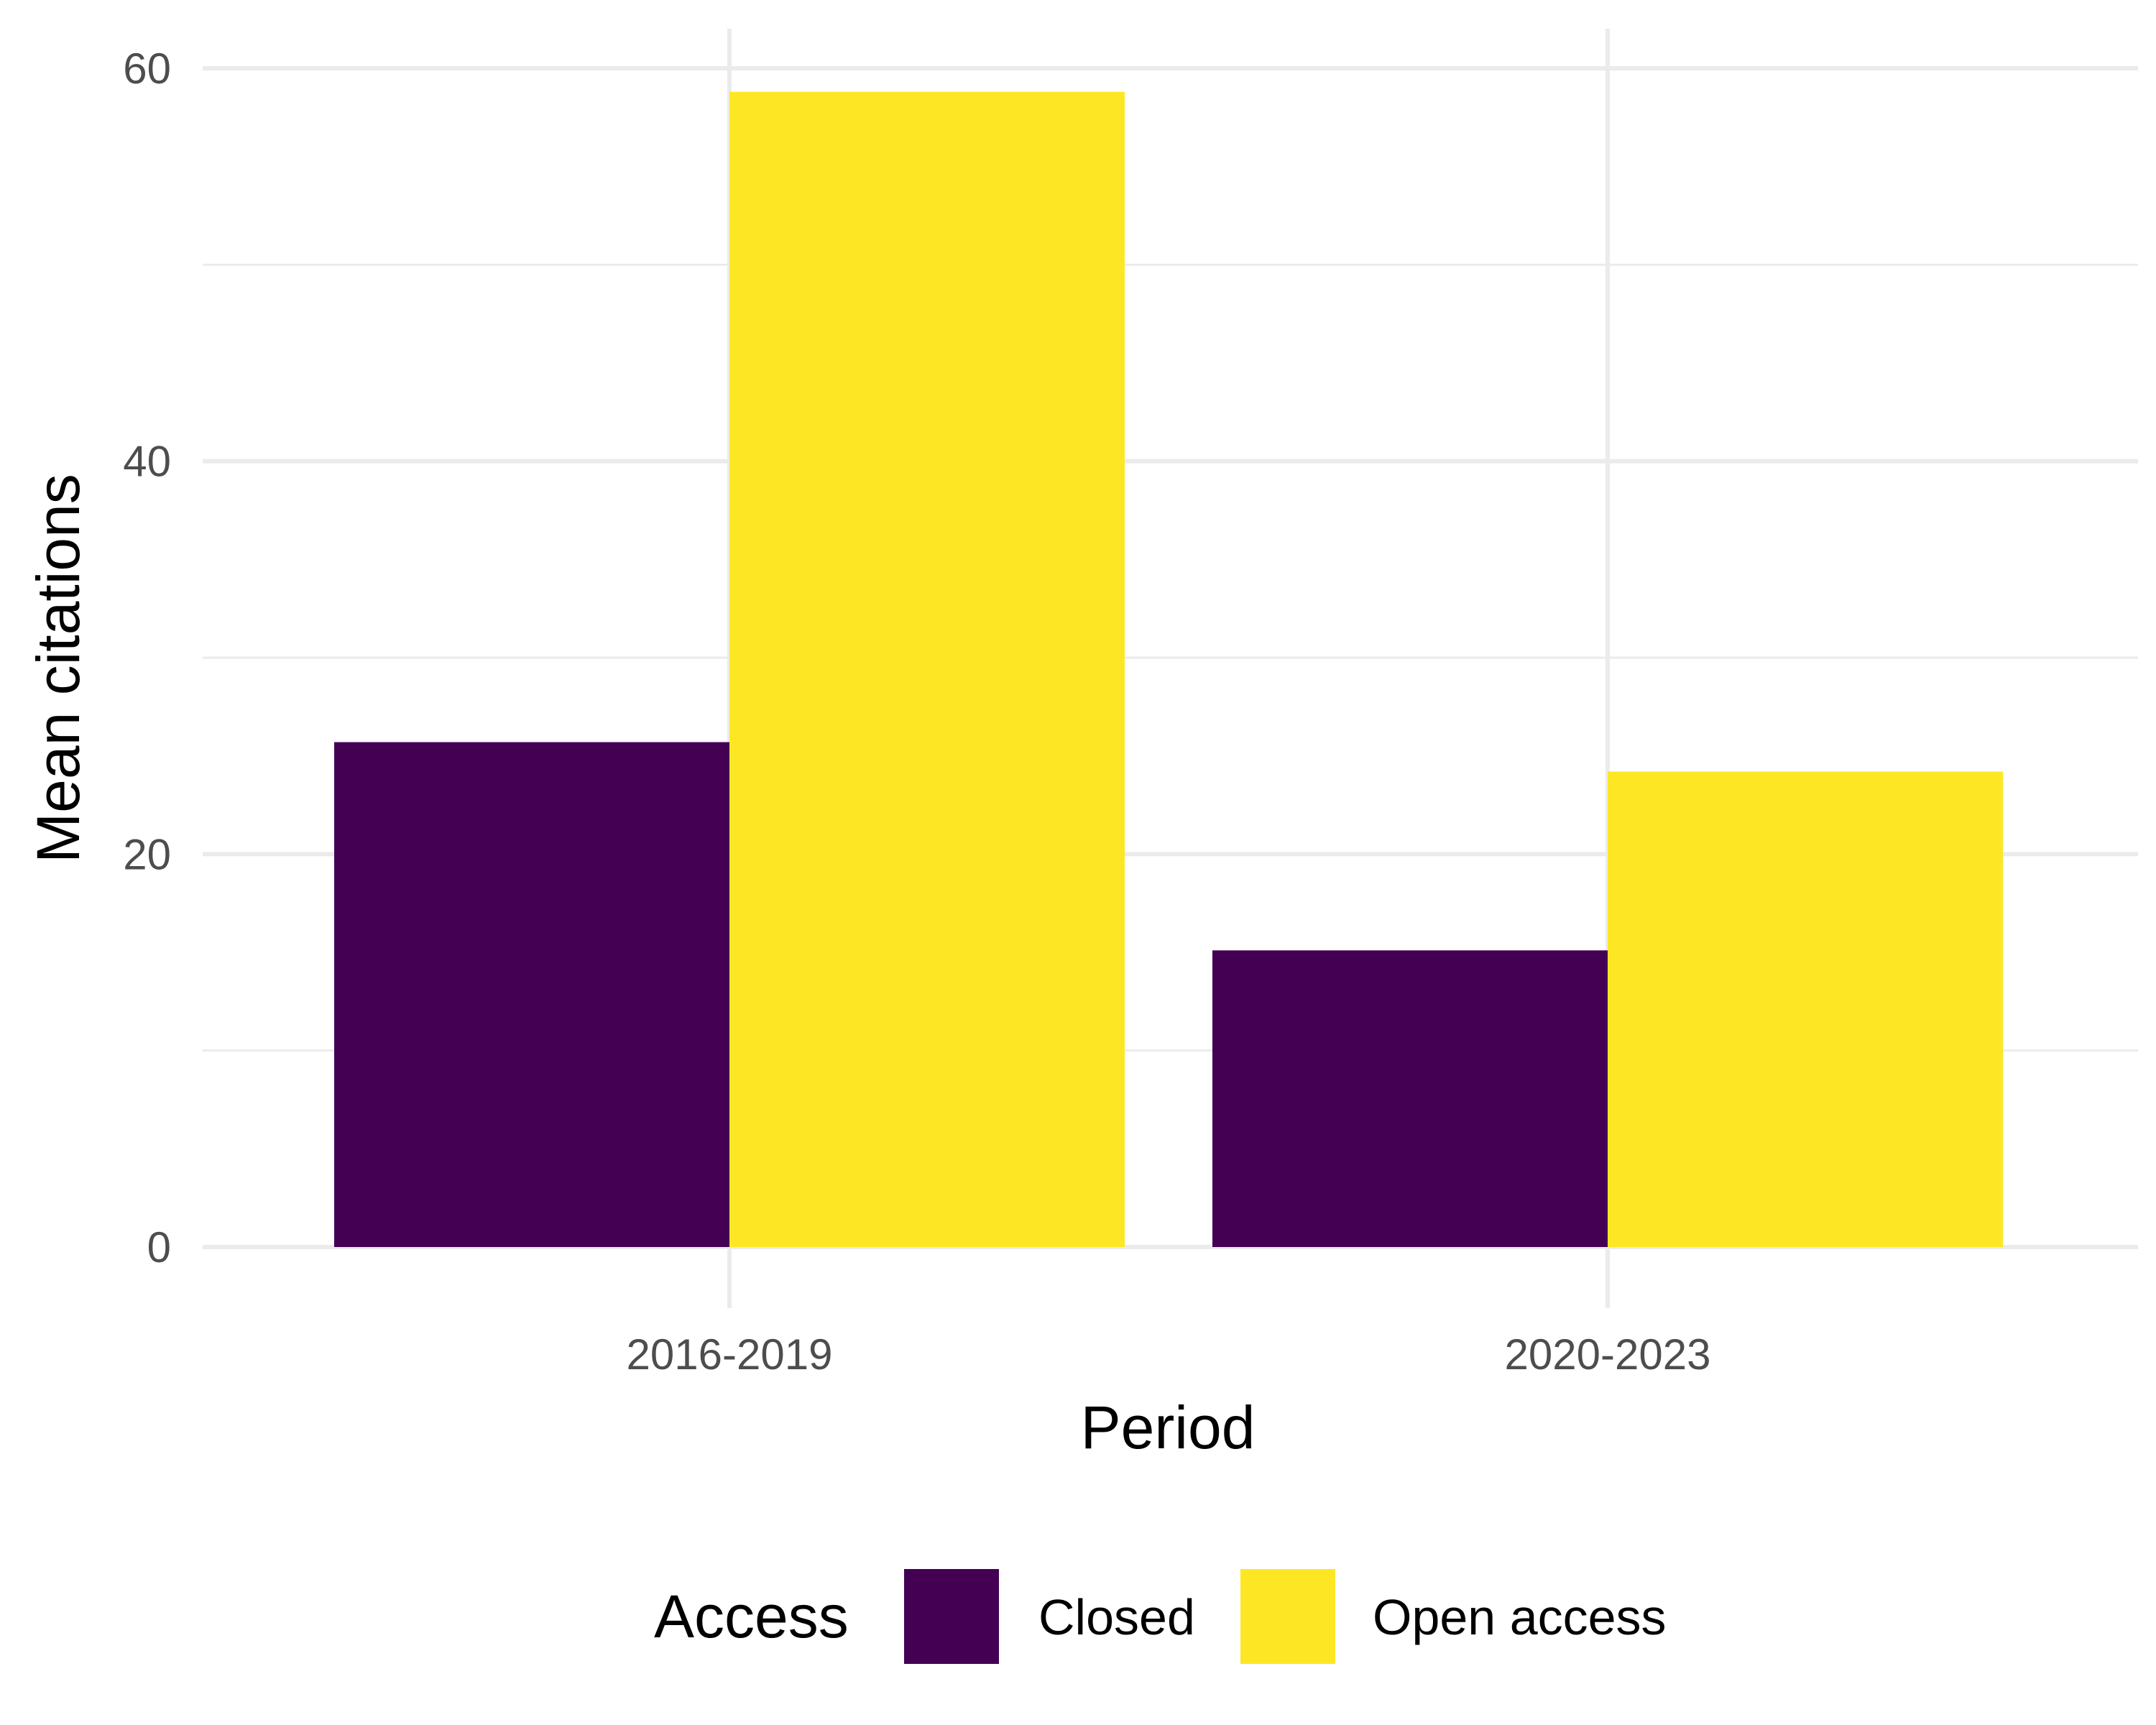  What do you see at coordinates (58, 668) in the screenshot?
I see `y-axis-title: Mean citations` at bounding box center [58, 668].